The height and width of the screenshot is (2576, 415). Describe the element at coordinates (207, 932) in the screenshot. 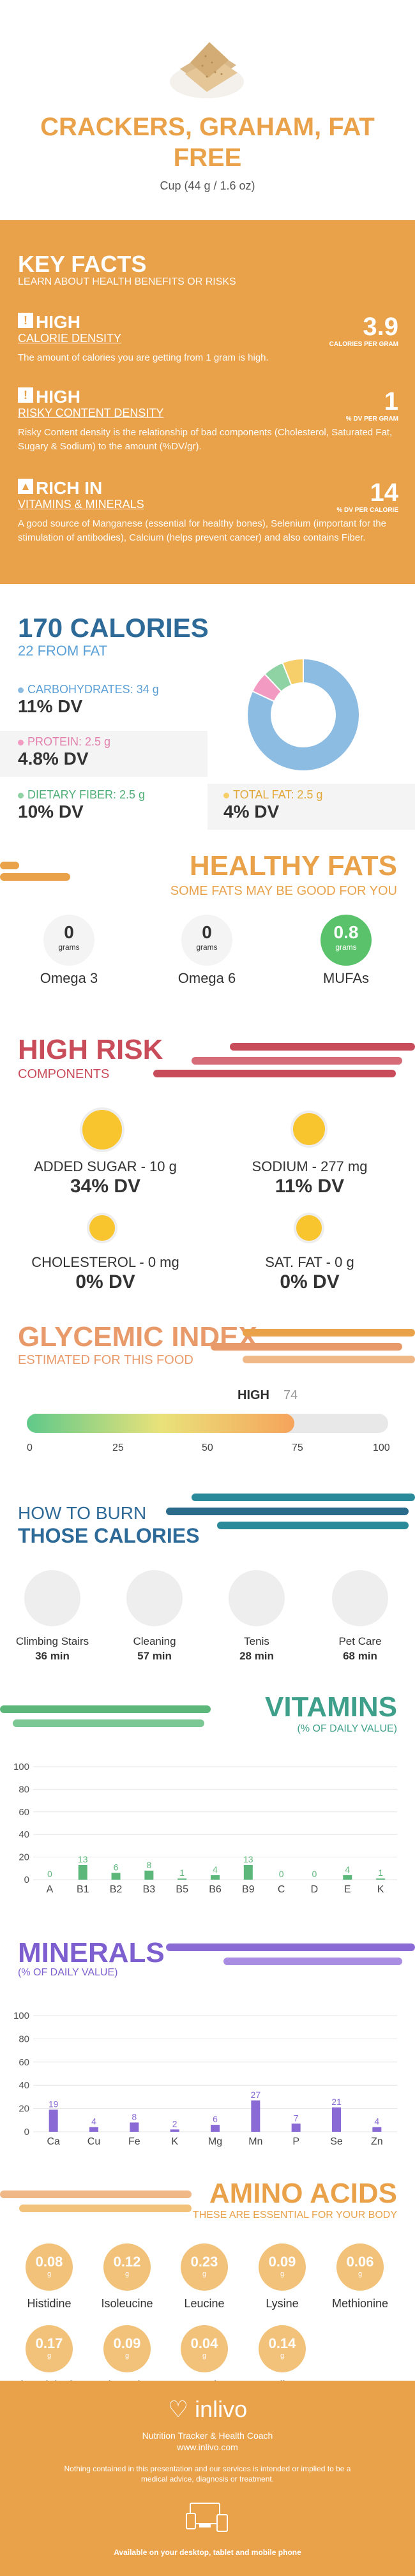

I see `fat-value: 0` at that location.